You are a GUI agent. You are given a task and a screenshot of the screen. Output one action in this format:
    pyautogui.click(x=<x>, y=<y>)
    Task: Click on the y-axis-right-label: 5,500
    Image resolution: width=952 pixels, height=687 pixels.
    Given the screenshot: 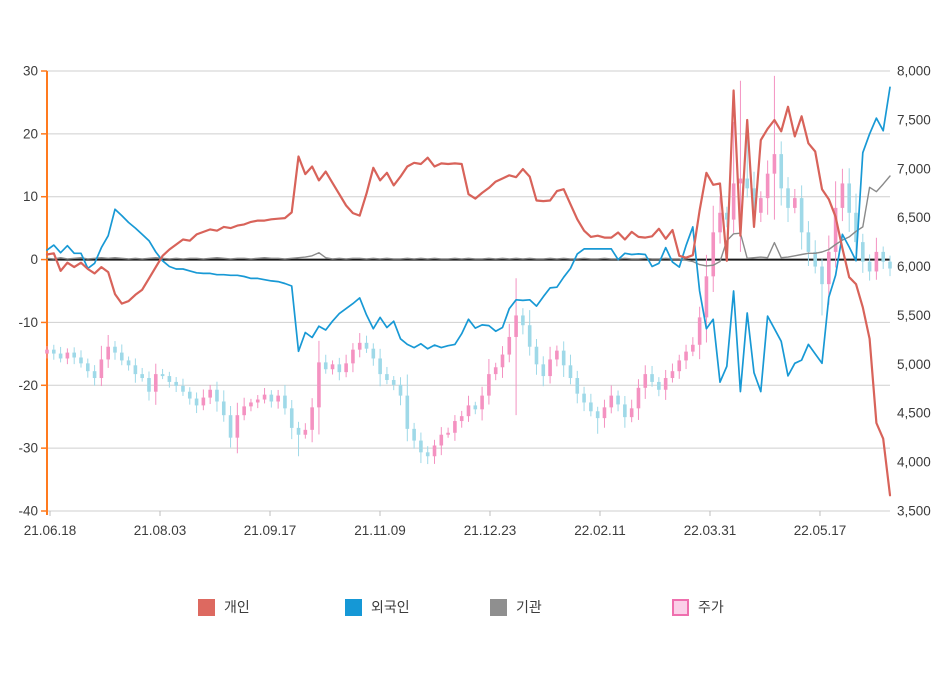 What is the action you would take?
    pyautogui.click(x=914, y=315)
    